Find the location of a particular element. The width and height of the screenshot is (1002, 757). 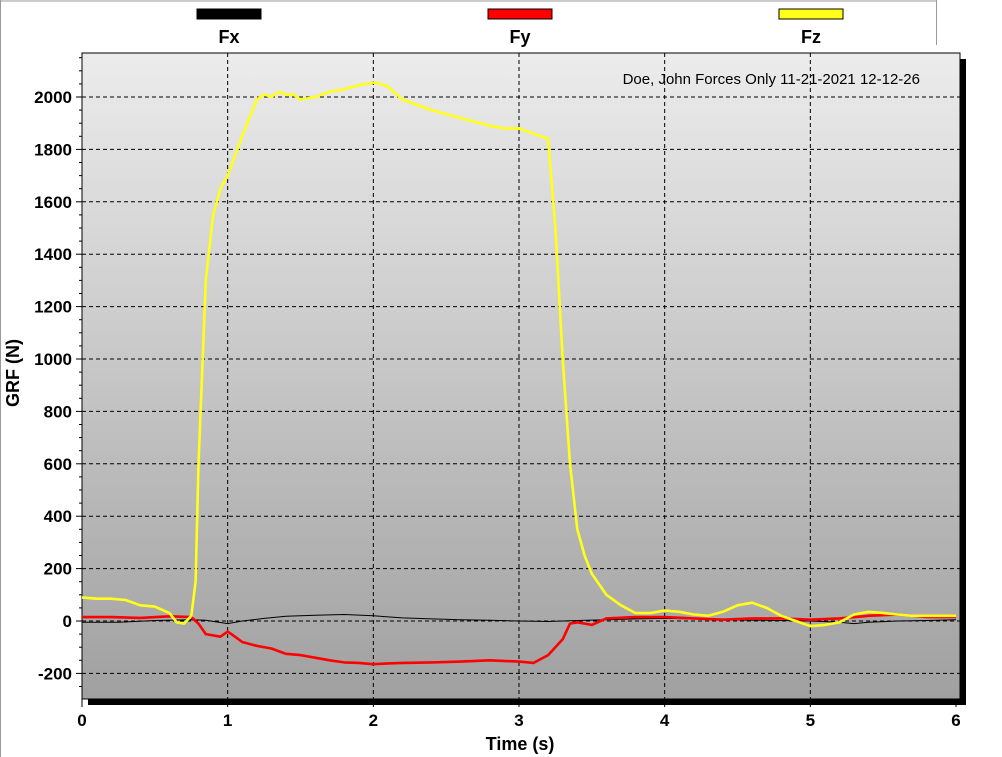

x-tick-label: 1 is located at coordinates (227, 720).